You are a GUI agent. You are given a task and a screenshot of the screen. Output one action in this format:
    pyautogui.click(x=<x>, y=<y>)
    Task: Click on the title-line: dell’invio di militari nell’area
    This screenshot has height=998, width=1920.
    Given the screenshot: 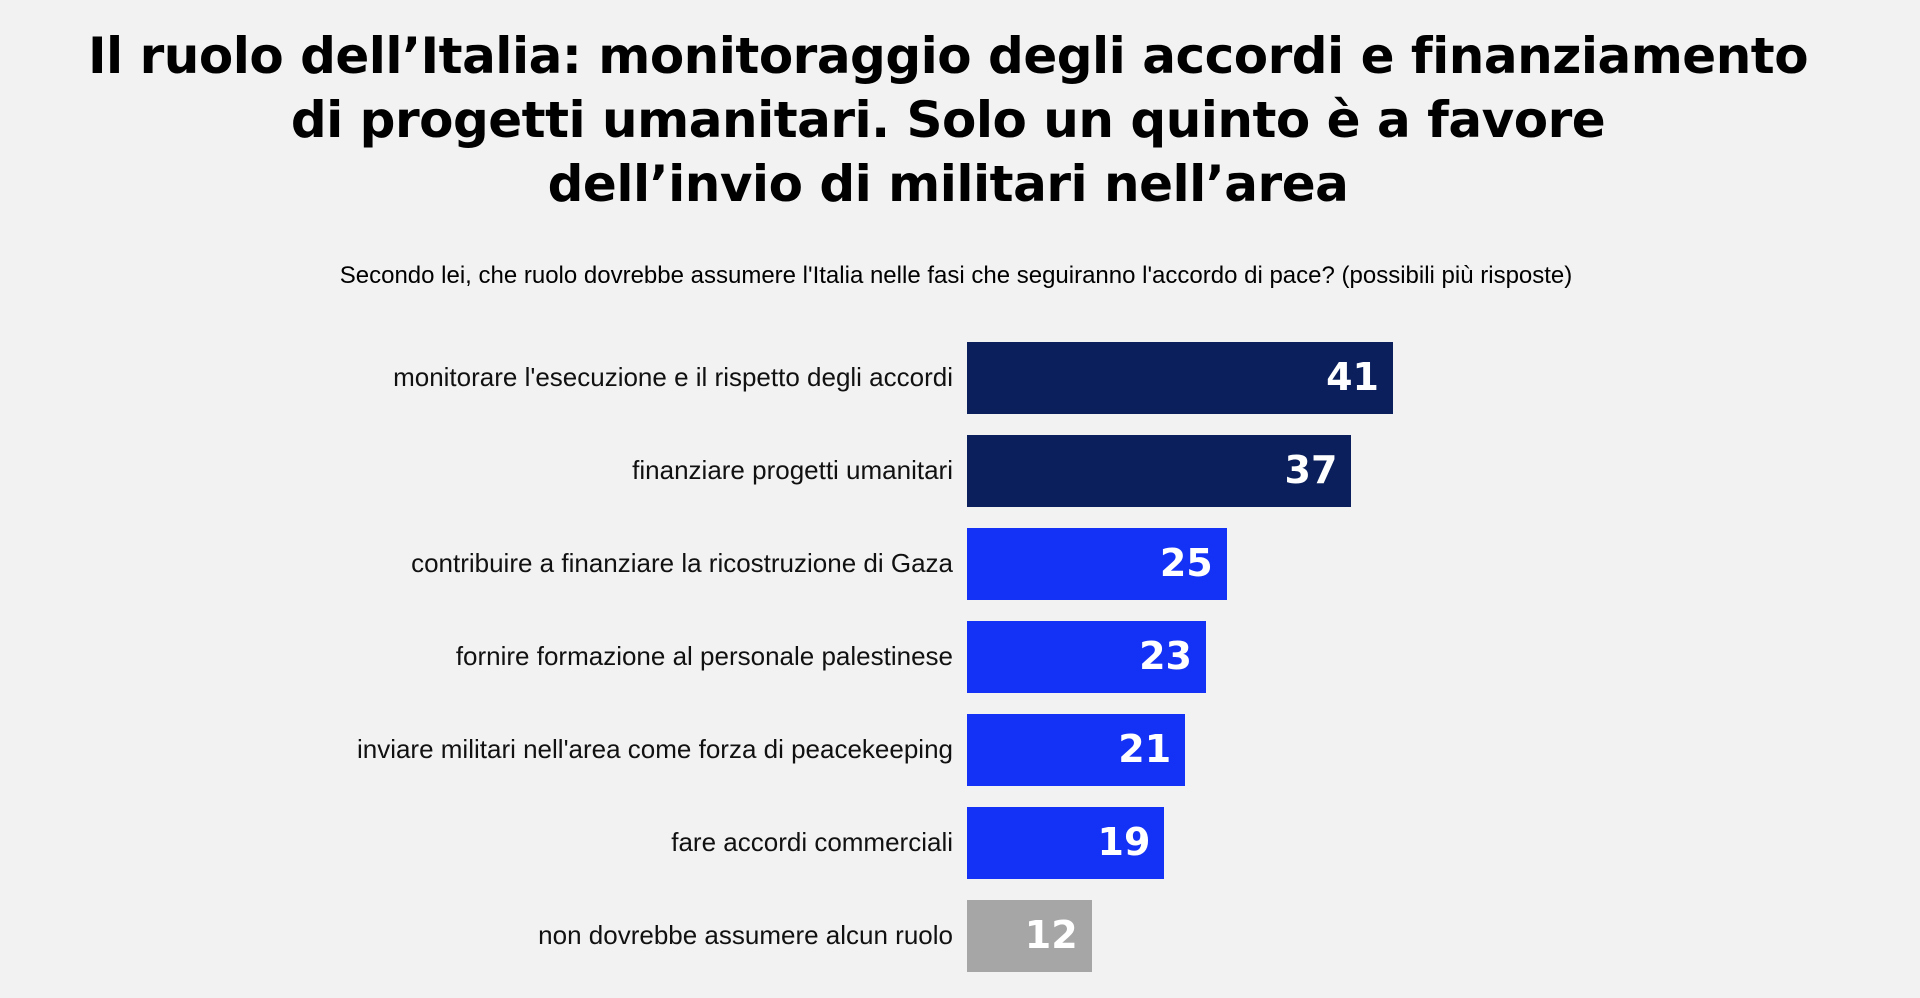 What is the action you would take?
    pyautogui.click(x=948, y=184)
    